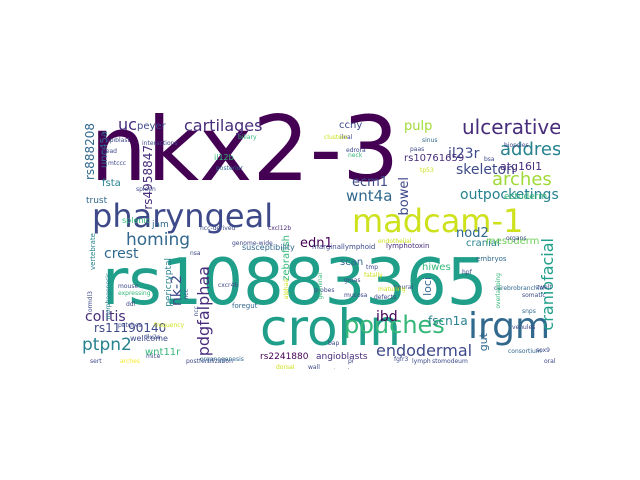 The height and width of the screenshot is (480, 640). What do you see at coordinates (526, 197) in the screenshot?
I see `cloud-word: ectoderm` at bounding box center [526, 197].